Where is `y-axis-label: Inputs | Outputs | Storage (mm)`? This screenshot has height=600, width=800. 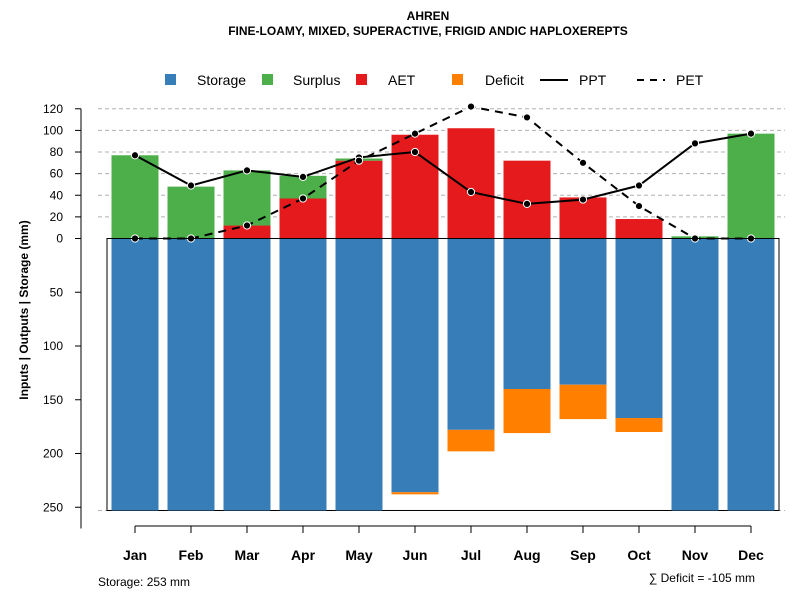 y-axis-label: Inputs | Outputs | Storage (mm) is located at coordinates (24, 309).